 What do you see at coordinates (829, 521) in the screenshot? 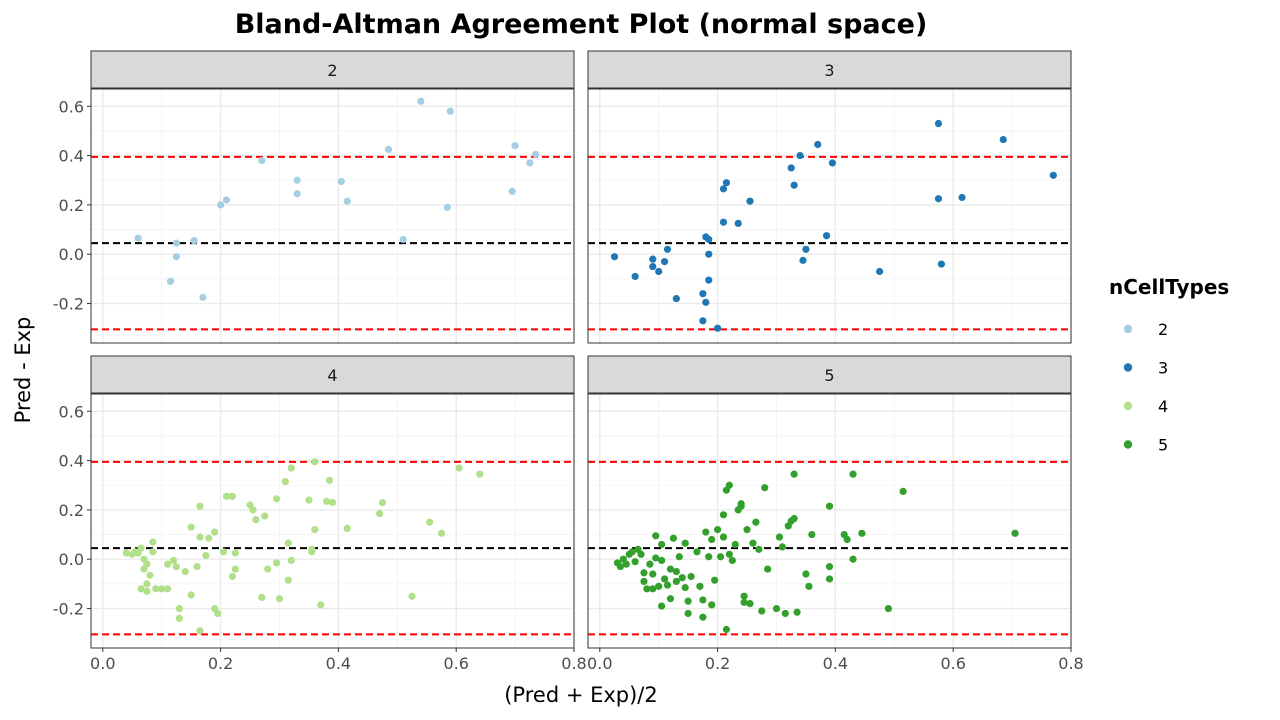
I see `panel-background` at bounding box center [829, 521].